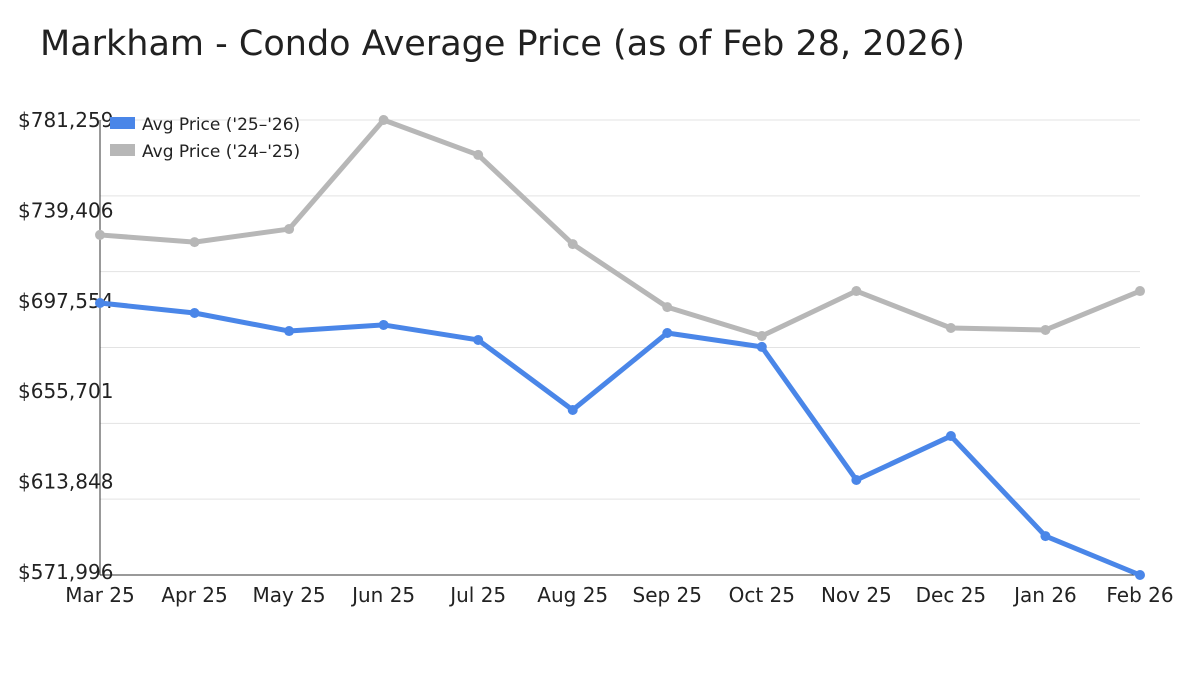 Image resolution: width=1200 pixels, height=675 pixels. I want to click on y-tick-label: $571,996, so click(65, 572).